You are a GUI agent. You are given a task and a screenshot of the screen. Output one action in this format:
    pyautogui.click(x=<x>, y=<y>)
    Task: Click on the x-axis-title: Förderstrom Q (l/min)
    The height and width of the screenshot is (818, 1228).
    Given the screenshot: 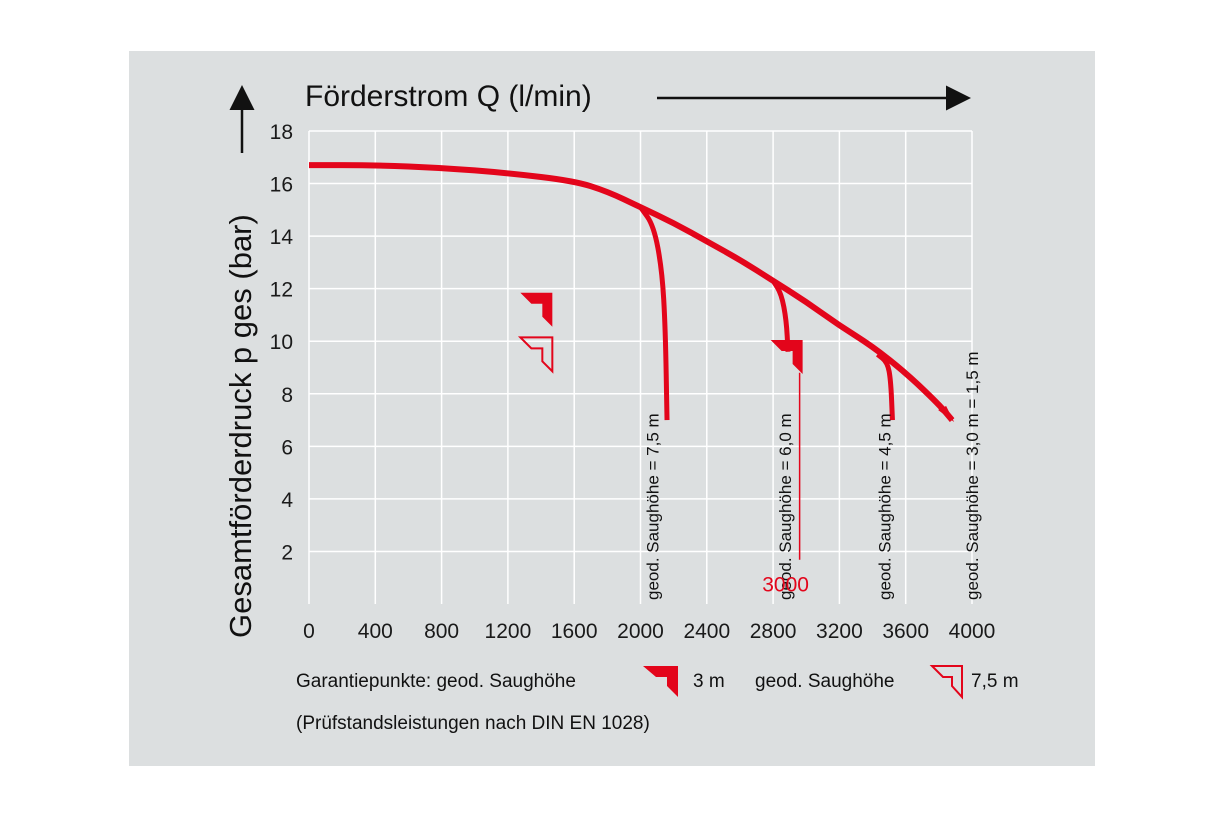 What is the action you would take?
    pyautogui.click(x=448, y=96)
    